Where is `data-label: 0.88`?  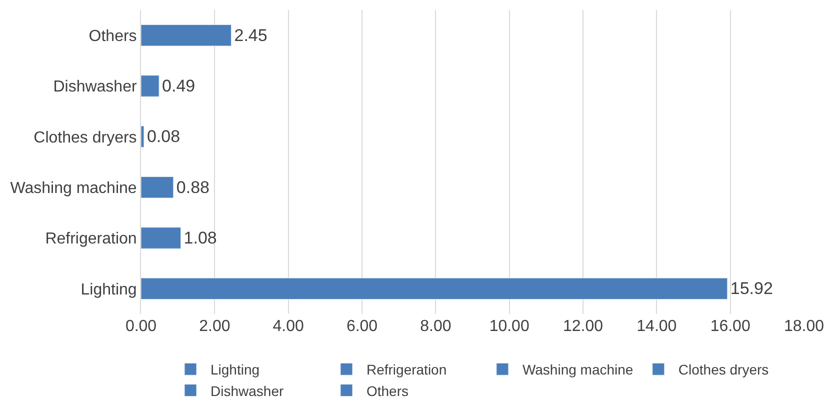
data-label: 0.88 is located at coordinates (193, 187).